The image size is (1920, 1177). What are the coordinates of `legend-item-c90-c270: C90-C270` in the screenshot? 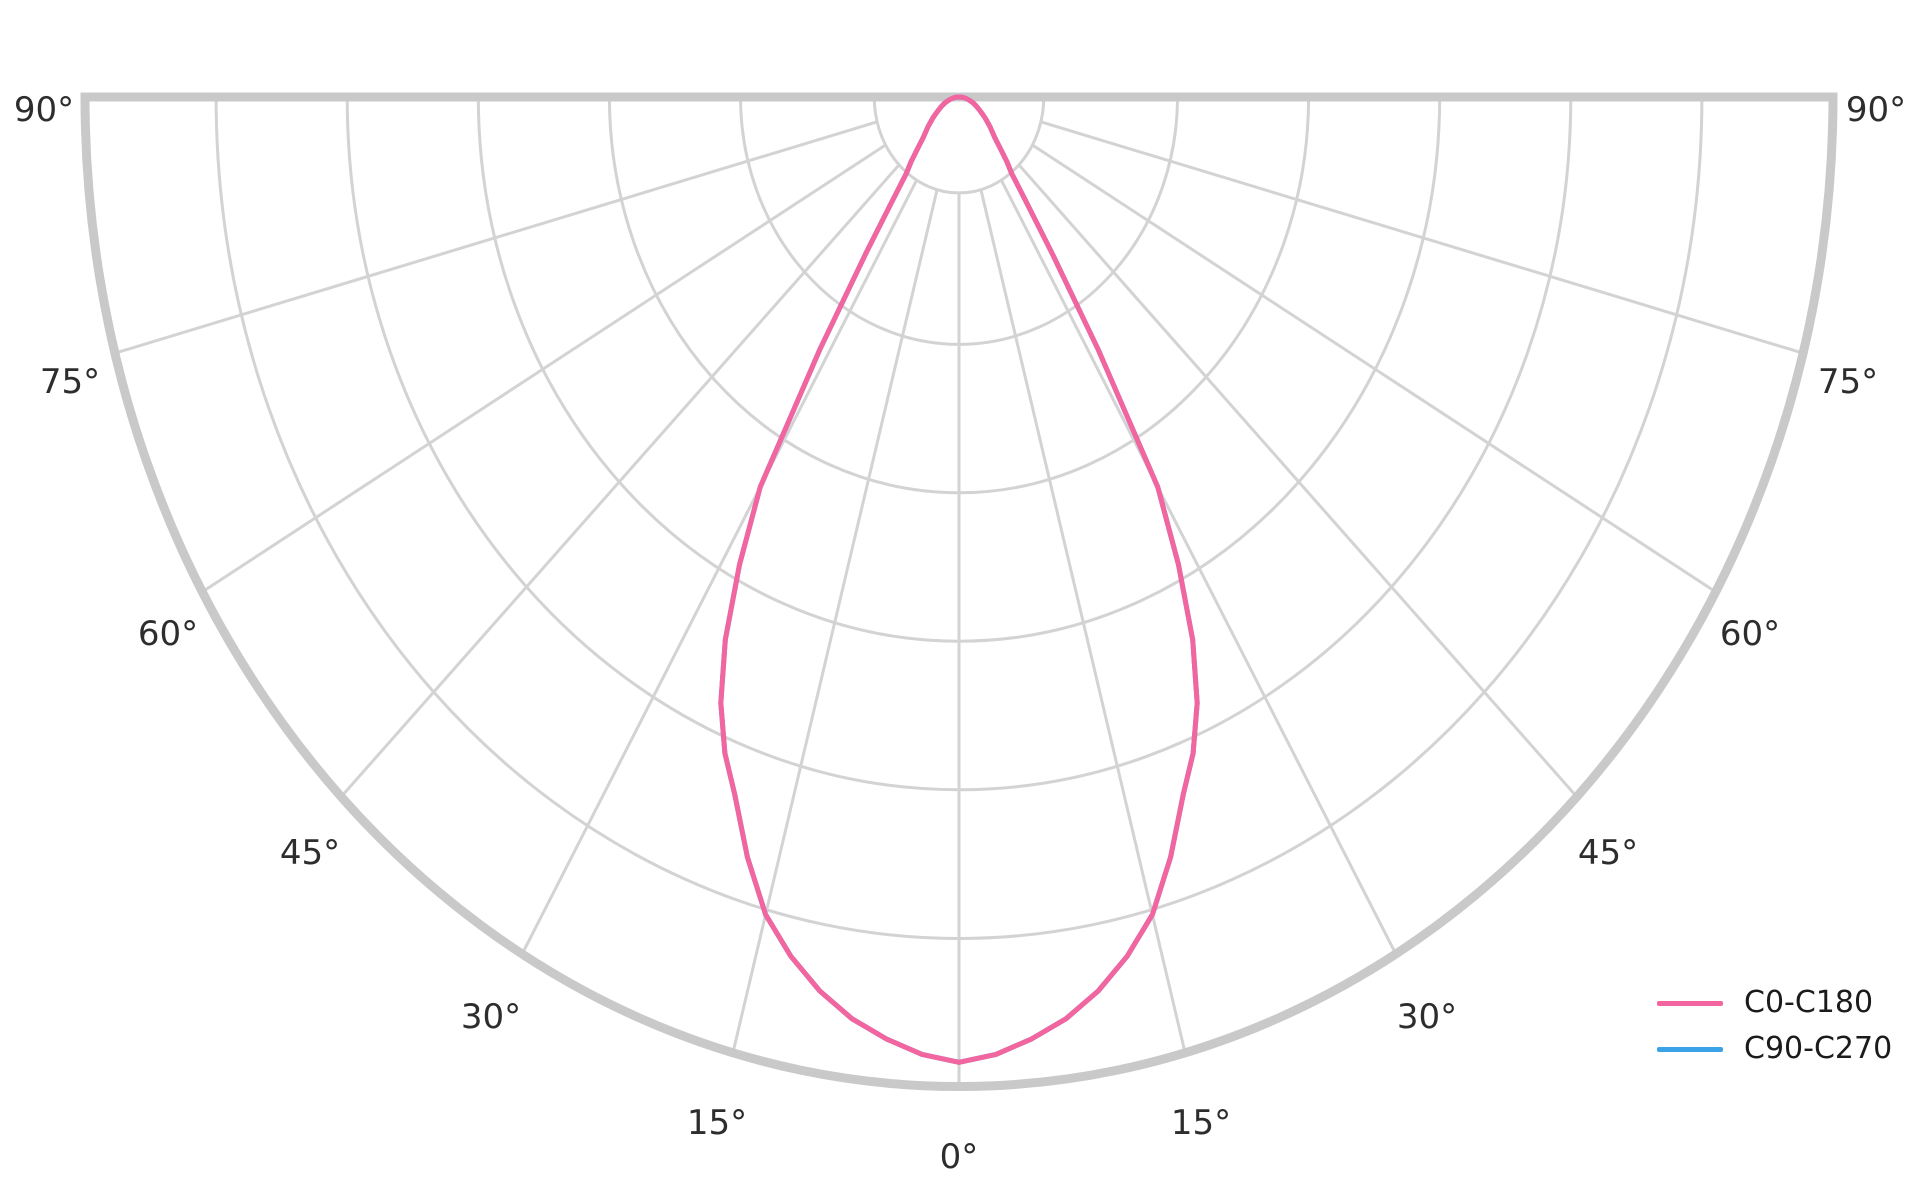 It's located at (1774, 1049).